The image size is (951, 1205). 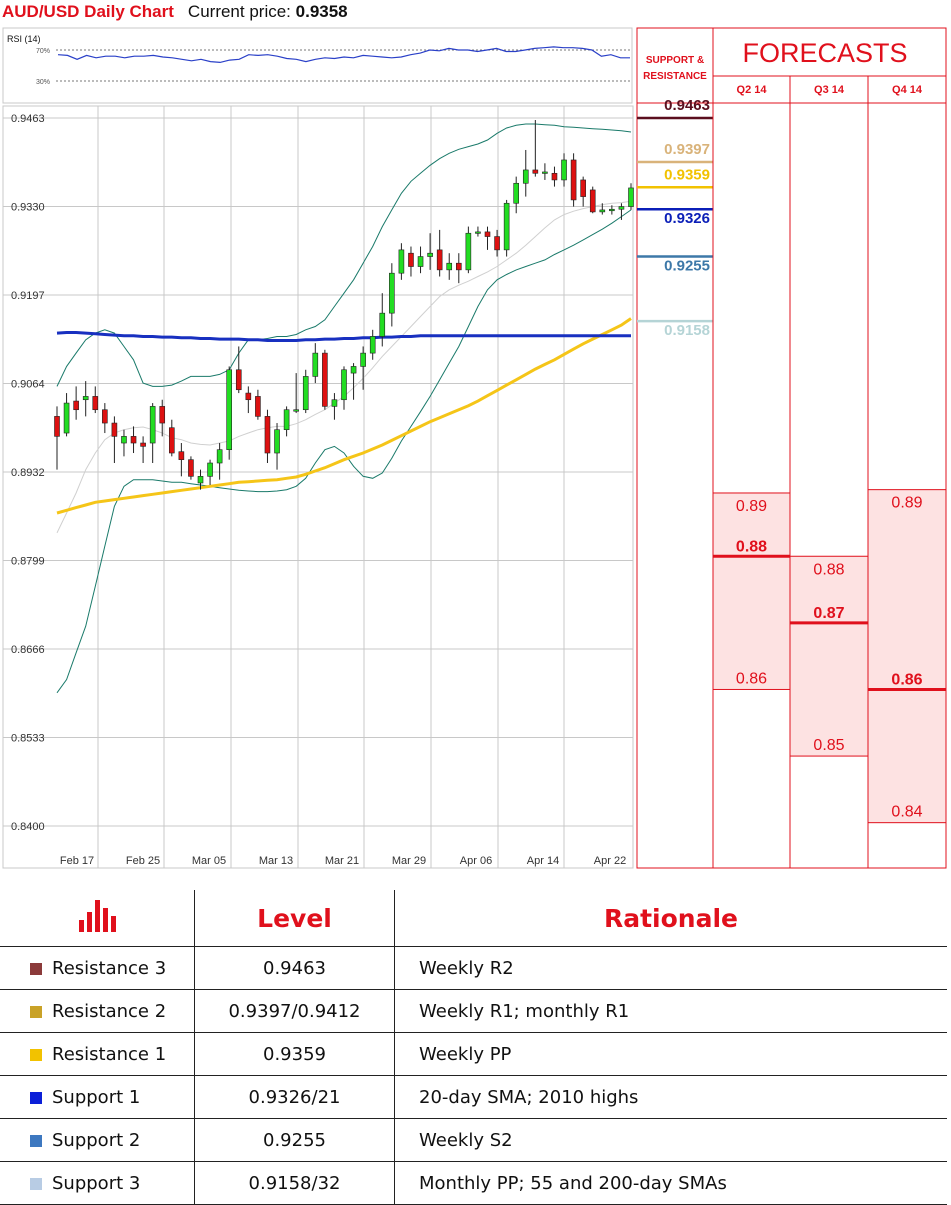 I want to click on forecast-column-label: Q4 14, so click(x=907, y=90).